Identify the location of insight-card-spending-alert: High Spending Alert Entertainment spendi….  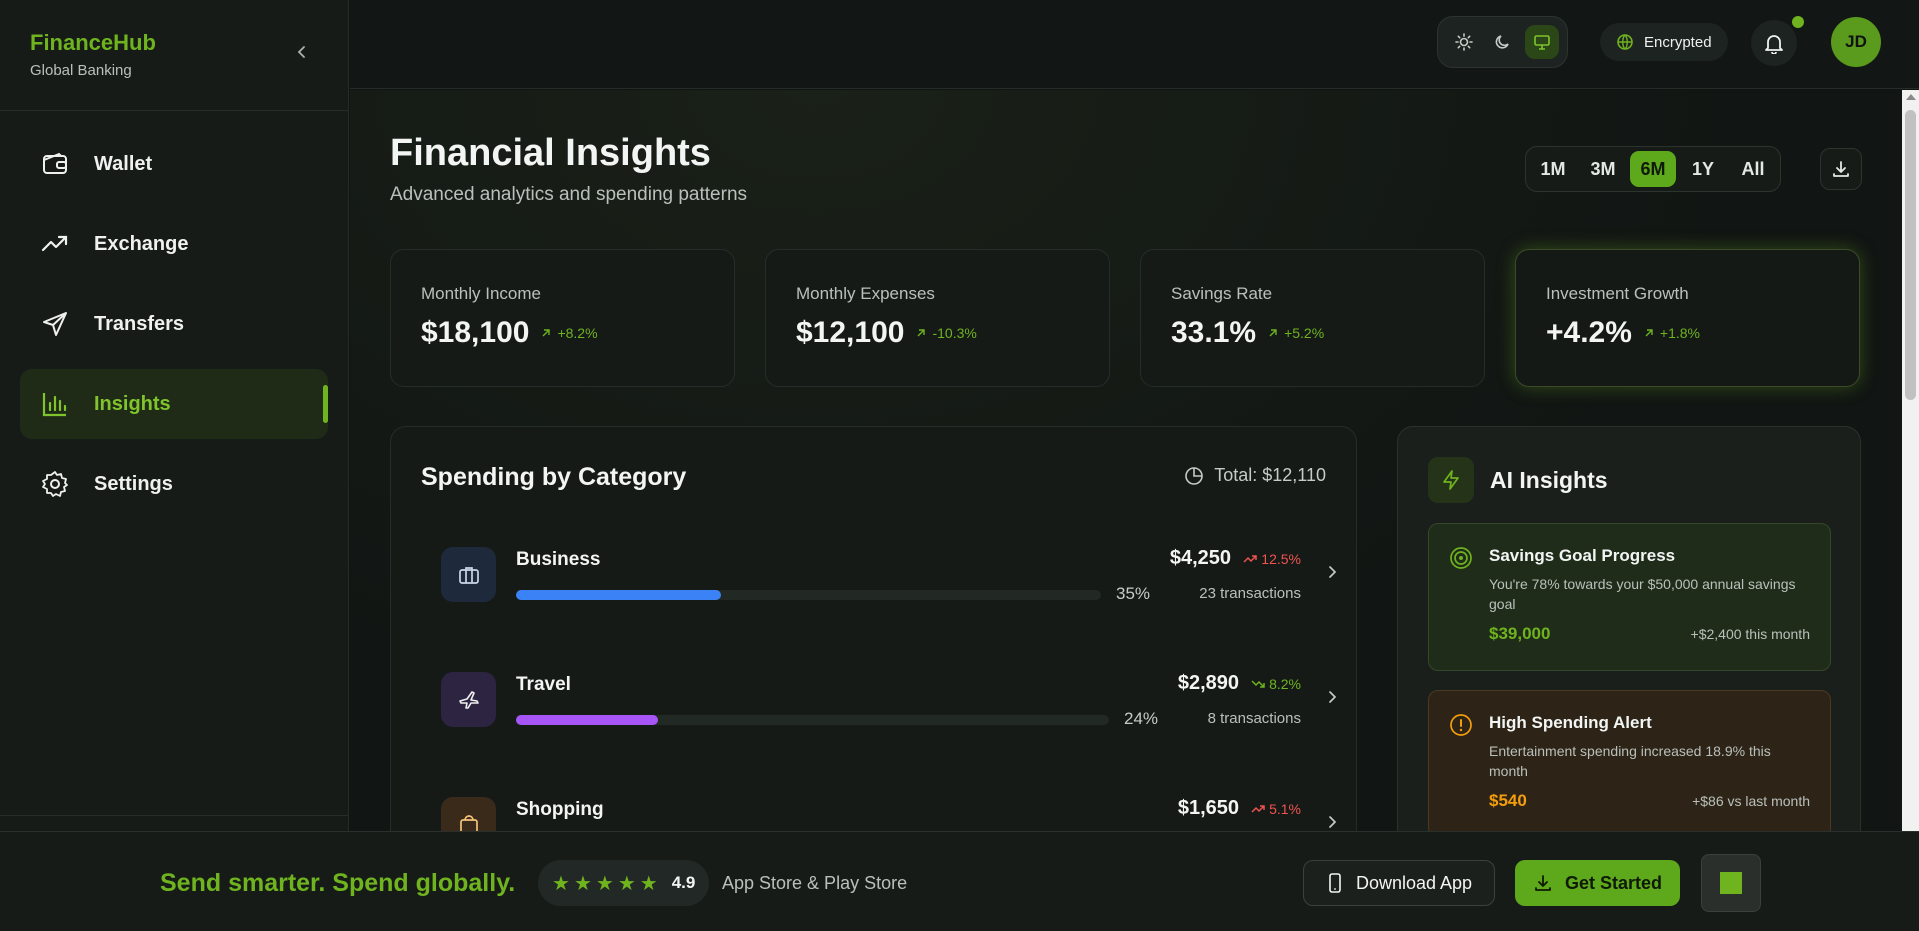
(1629, 760).